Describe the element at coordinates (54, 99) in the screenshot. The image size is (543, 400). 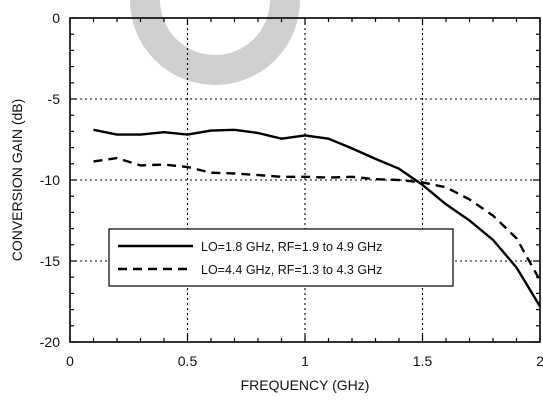
I see `y-tick-label: -5` at that location.